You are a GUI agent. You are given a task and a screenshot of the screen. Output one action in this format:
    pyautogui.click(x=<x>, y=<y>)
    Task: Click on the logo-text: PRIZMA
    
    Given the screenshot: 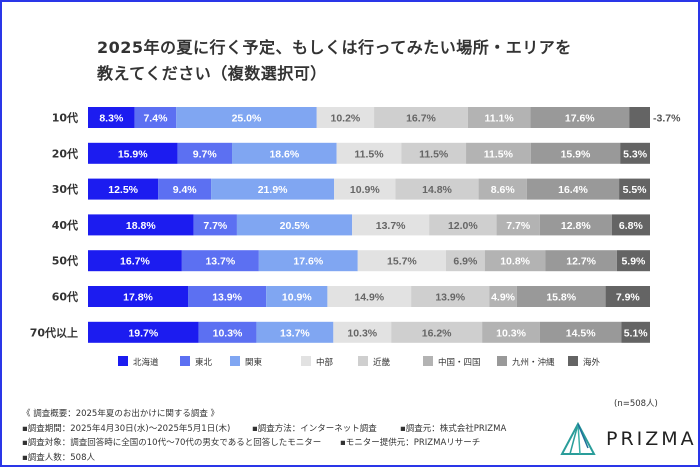 What is the action you would take?
    pyautogui.click(x=651, y=439)
    